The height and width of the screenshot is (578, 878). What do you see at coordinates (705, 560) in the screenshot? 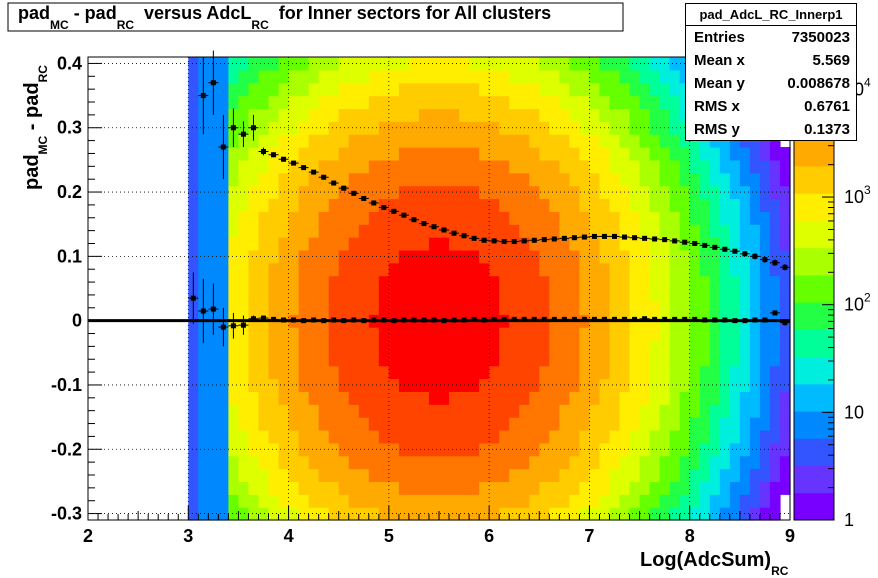
I see `x-label-main: Log(AdcSum)` at bounding box center [705, 560].